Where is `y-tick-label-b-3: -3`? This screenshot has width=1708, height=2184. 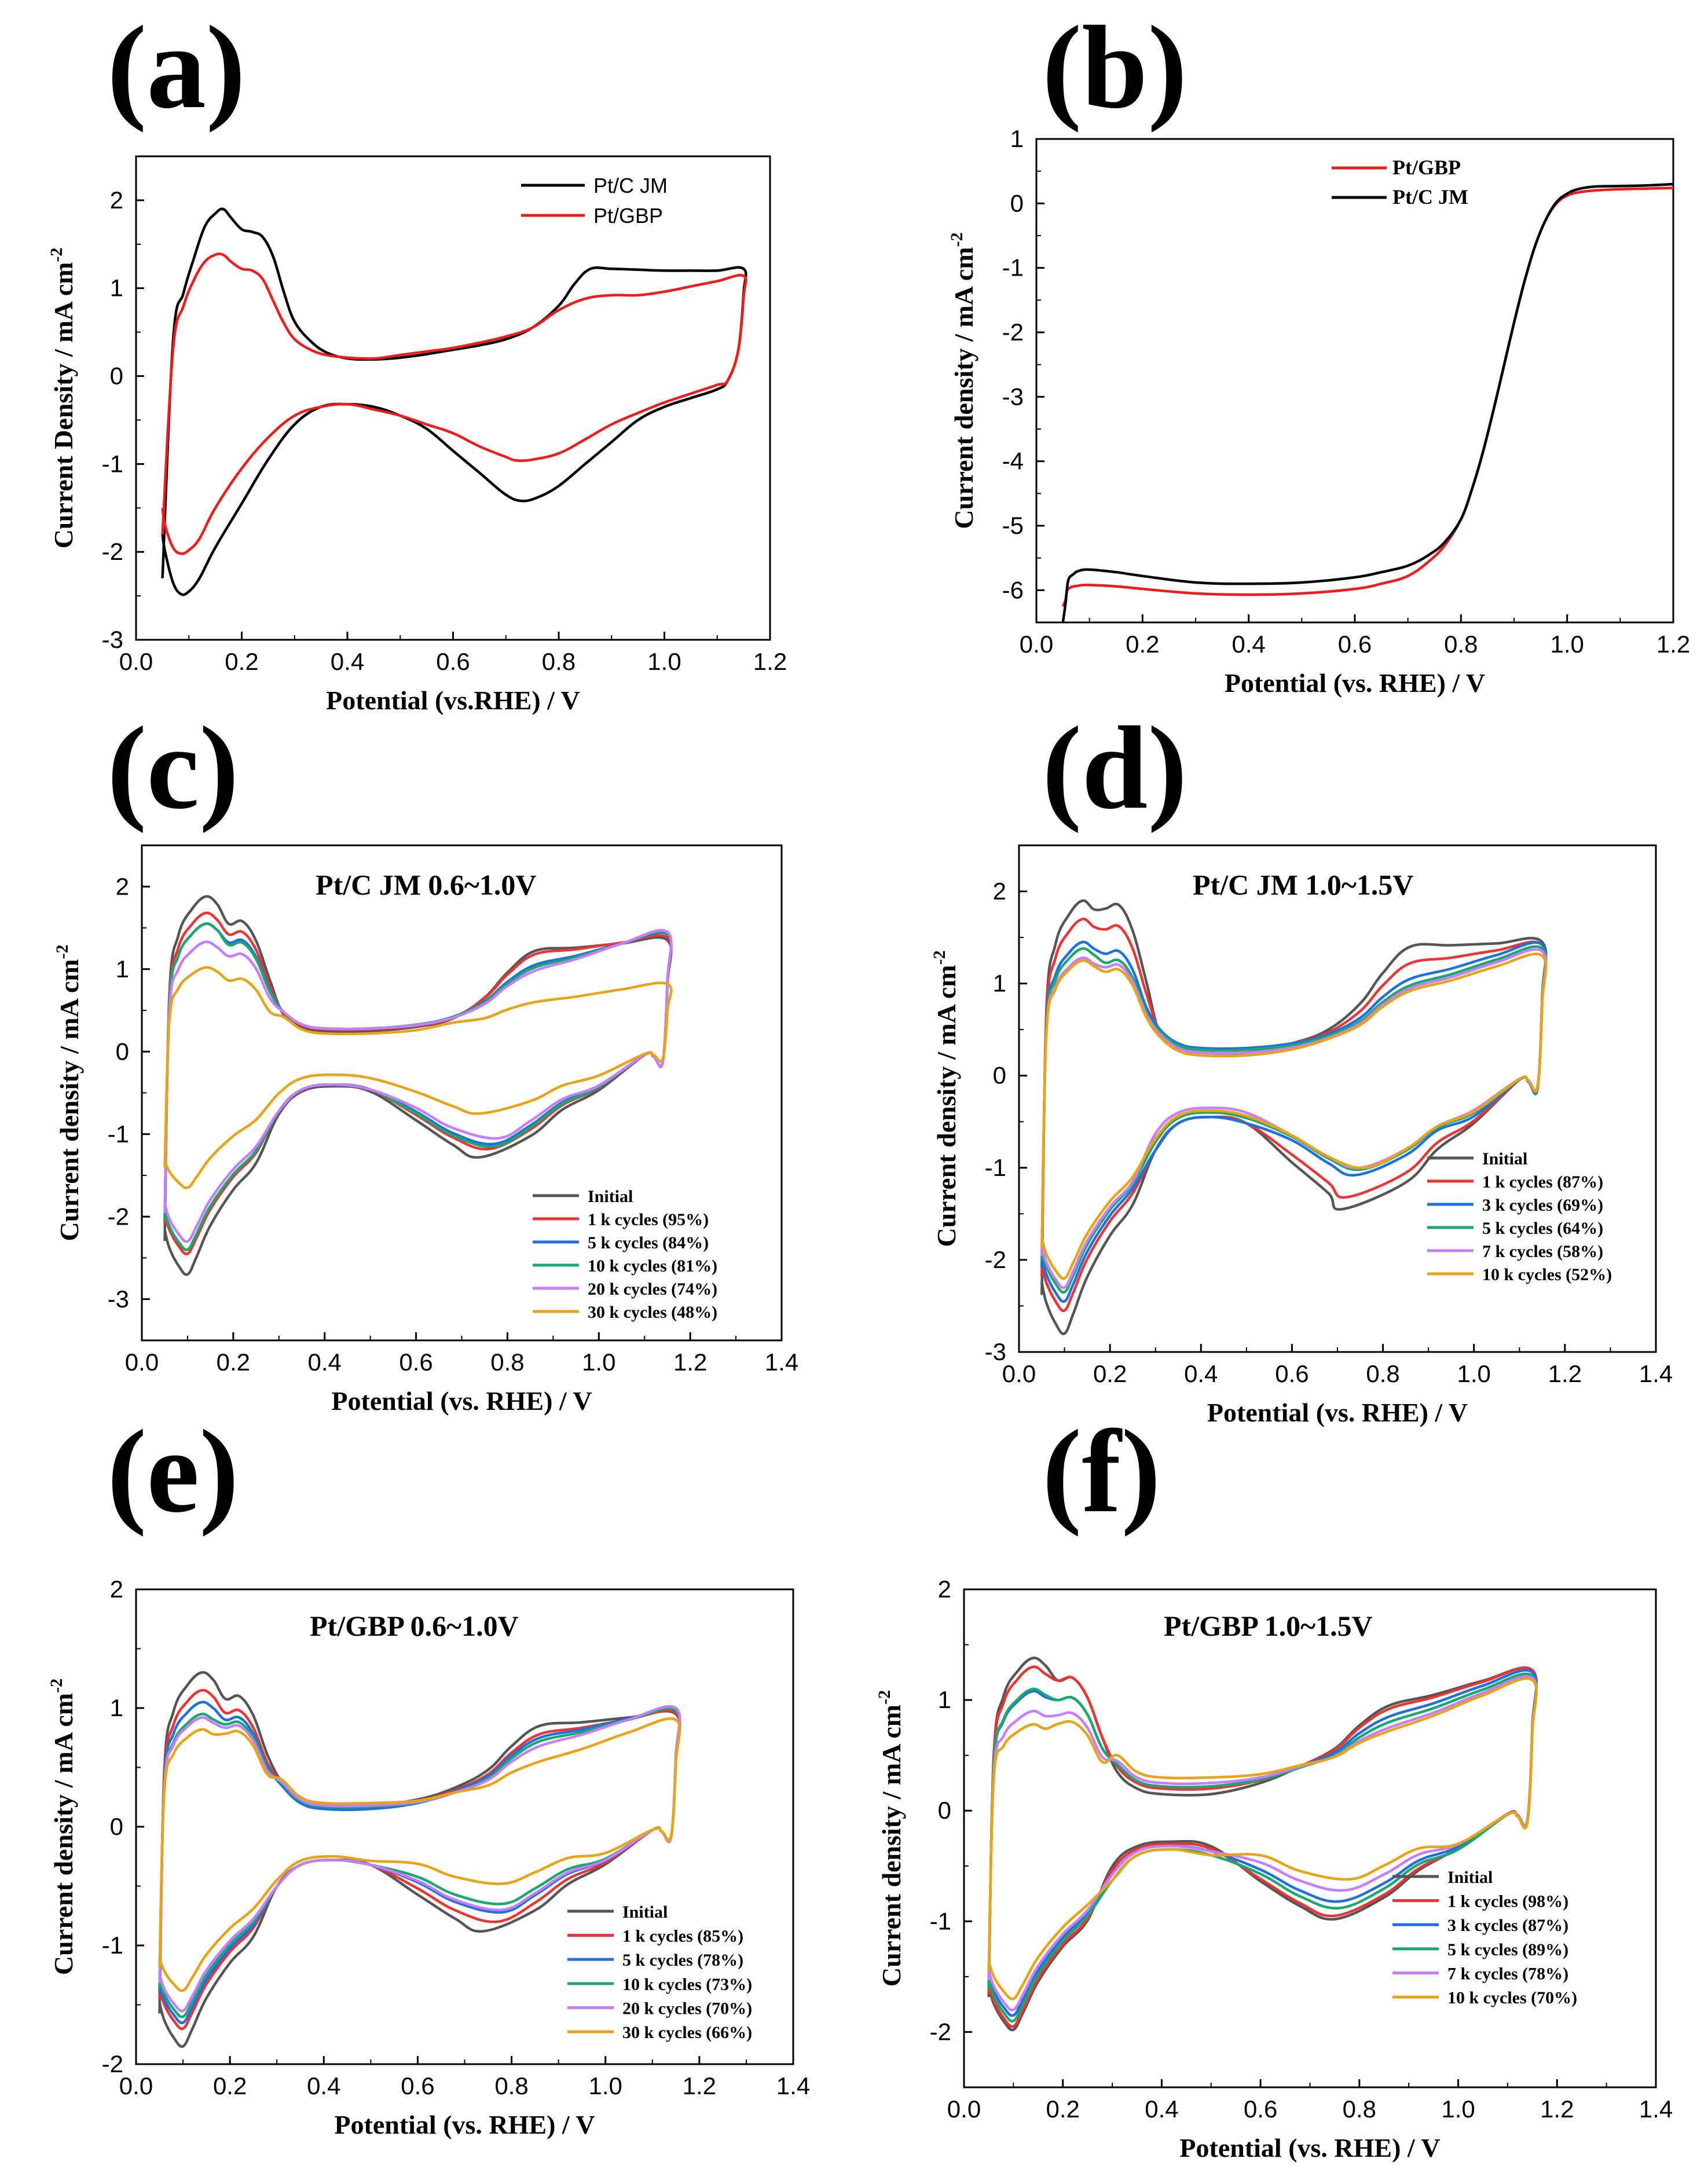 y-tick-label-b-3: -3 is located at coordinates (1013, 396).